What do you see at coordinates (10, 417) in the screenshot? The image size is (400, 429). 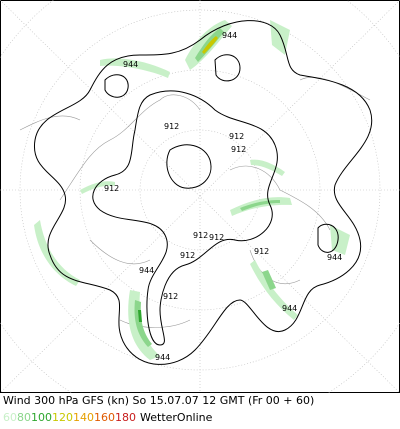 I see `legend-item: 60` at bounding box center [10, 417].